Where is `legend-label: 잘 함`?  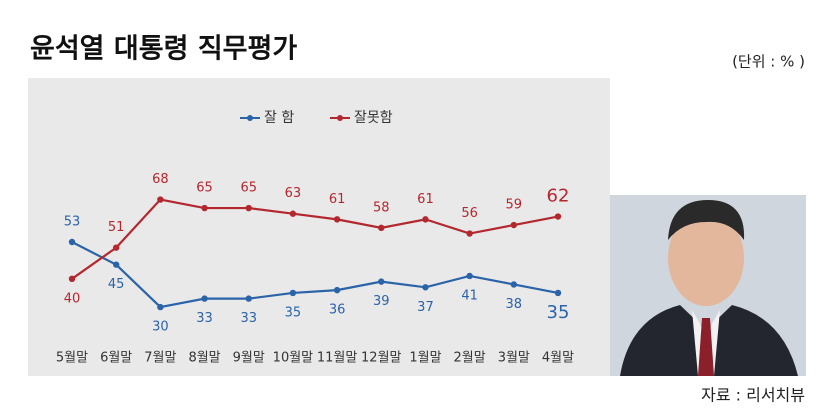
legend-label: 잘 함 is located at coordinates (279, 118).